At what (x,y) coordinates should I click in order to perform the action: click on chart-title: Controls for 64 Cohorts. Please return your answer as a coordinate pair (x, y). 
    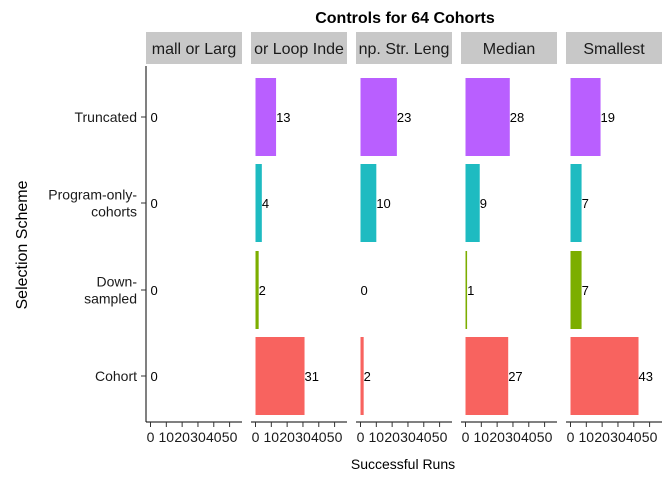
    Looking at the image, I should click on (405, 18).